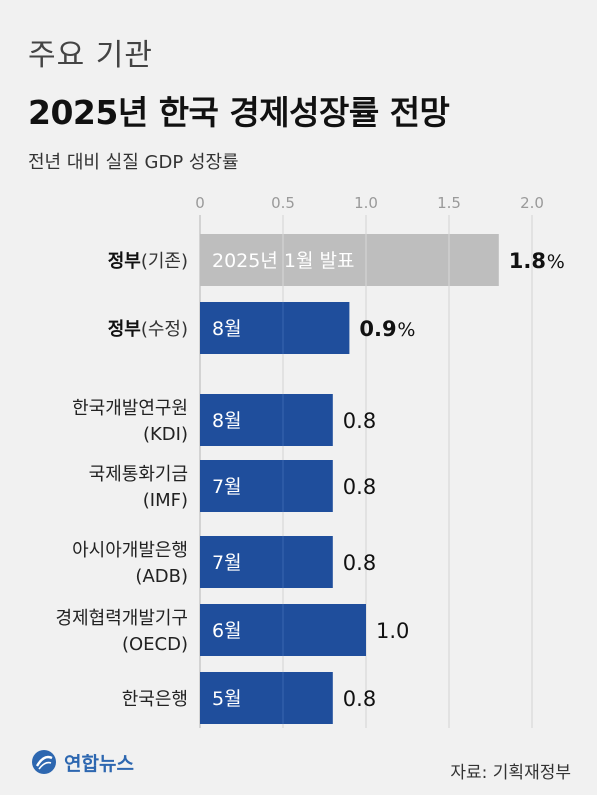 Image resolution: width=597 pixels, height=795 pixels. What do you see at coordinates (133, 162) in the screenshot?
I see `chart-subtitle: 전년 대비 실질 GDP 성장률` at bounding box center [133, 162].